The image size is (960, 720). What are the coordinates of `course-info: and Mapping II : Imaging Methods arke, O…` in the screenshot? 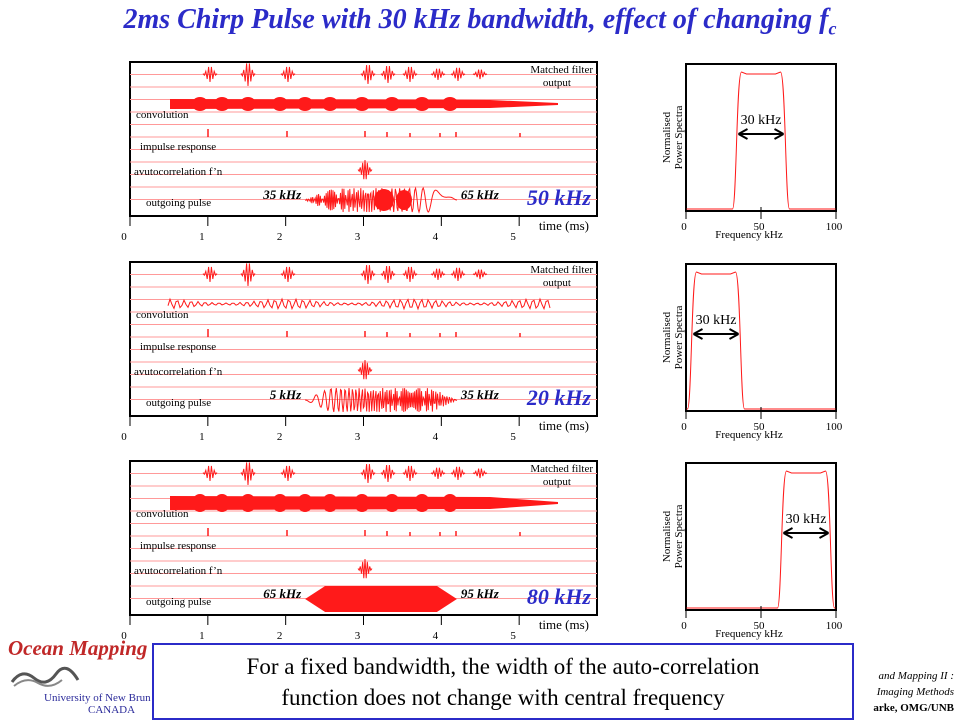 It's located at (913, 692).